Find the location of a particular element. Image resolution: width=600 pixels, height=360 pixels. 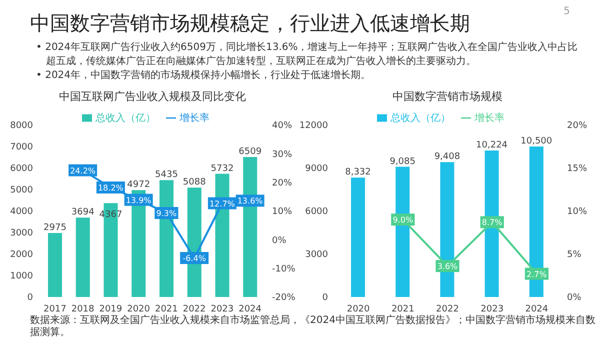

y2-tick-label: 5% is located at coordinates (574, 255).